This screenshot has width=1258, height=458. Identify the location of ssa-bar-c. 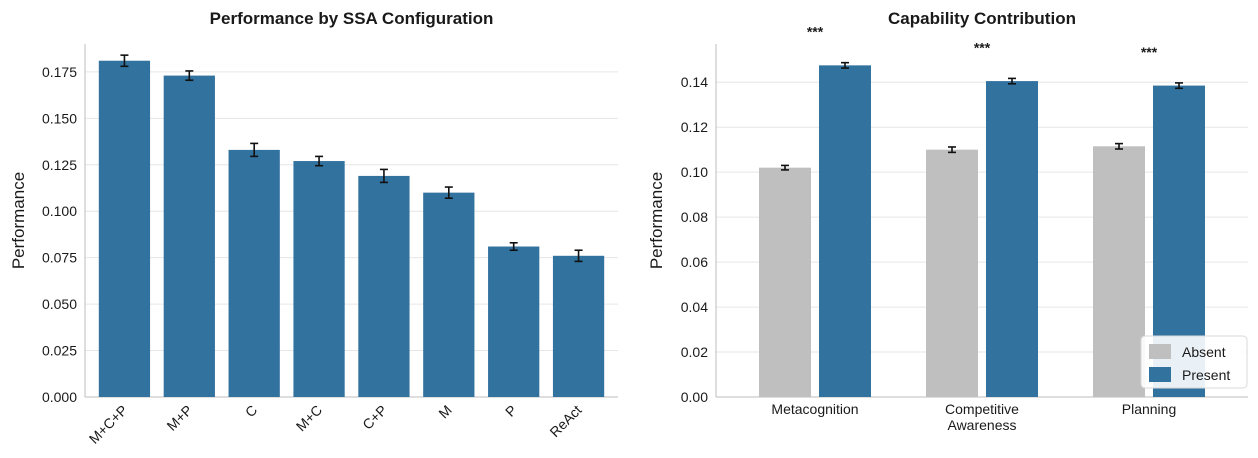
(254, 273).